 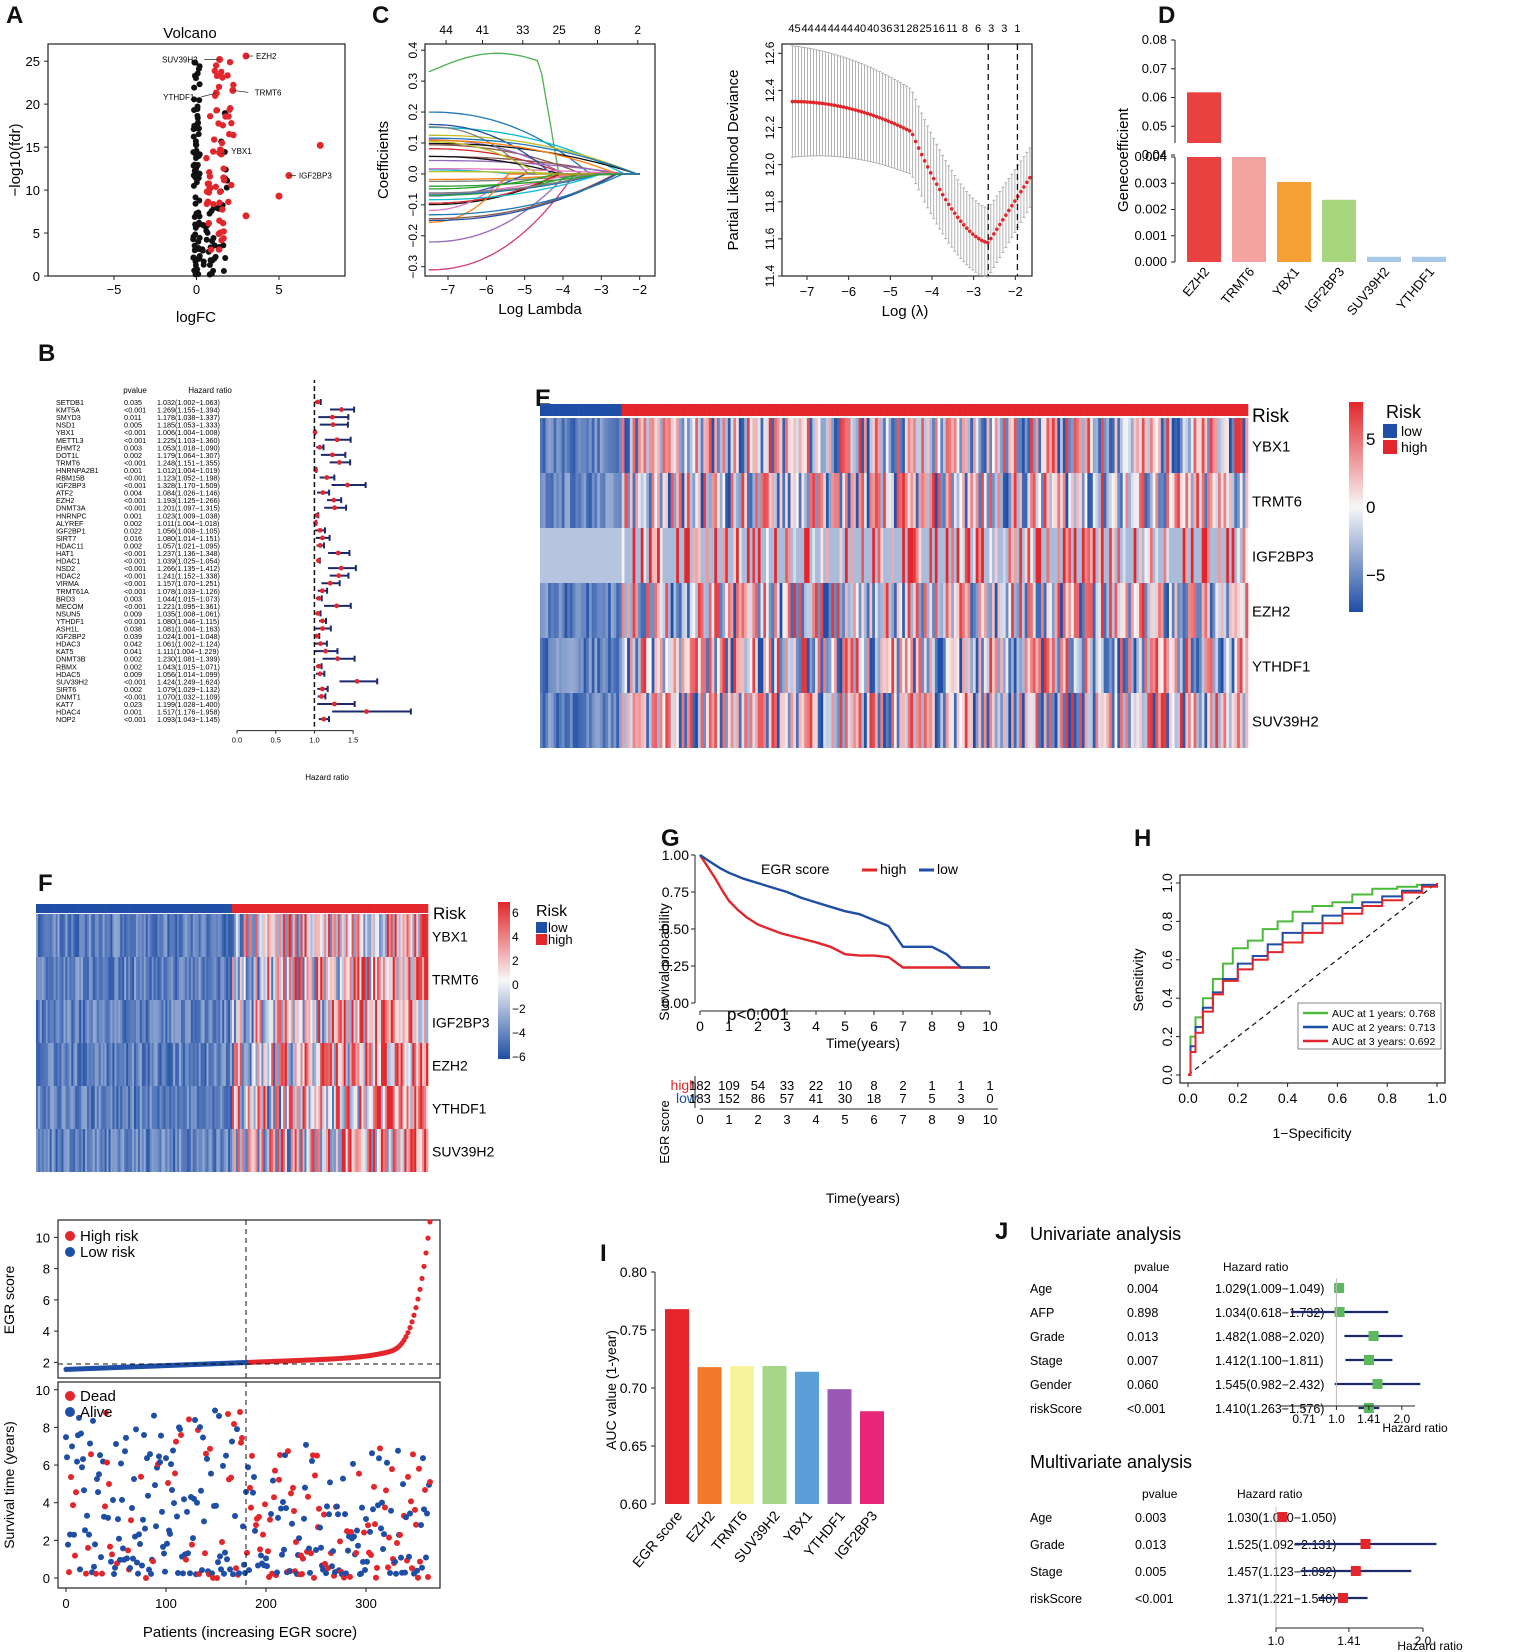 I want to click on risk-table-count: 86, so click(x=758, y=1098).